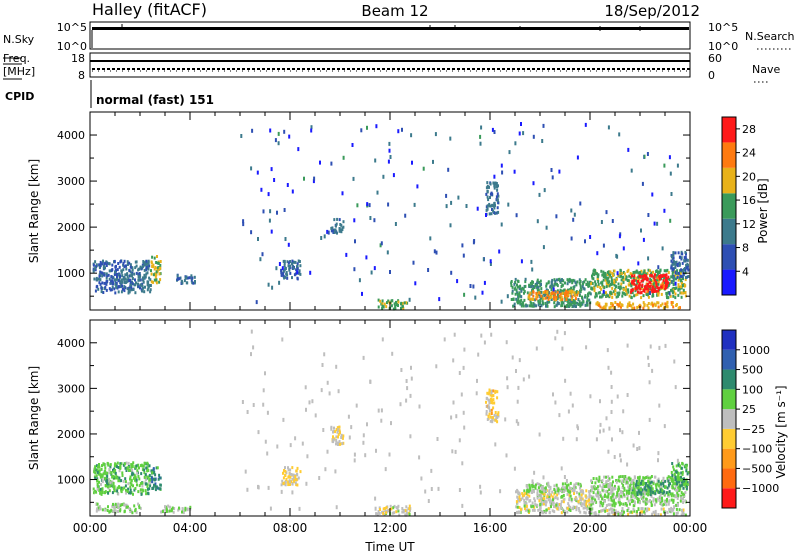 This screenshot has height=554, width=800. Describe the element at coordinates (729, 282) in the screenshot. I see `colorbar-segment` at that location.